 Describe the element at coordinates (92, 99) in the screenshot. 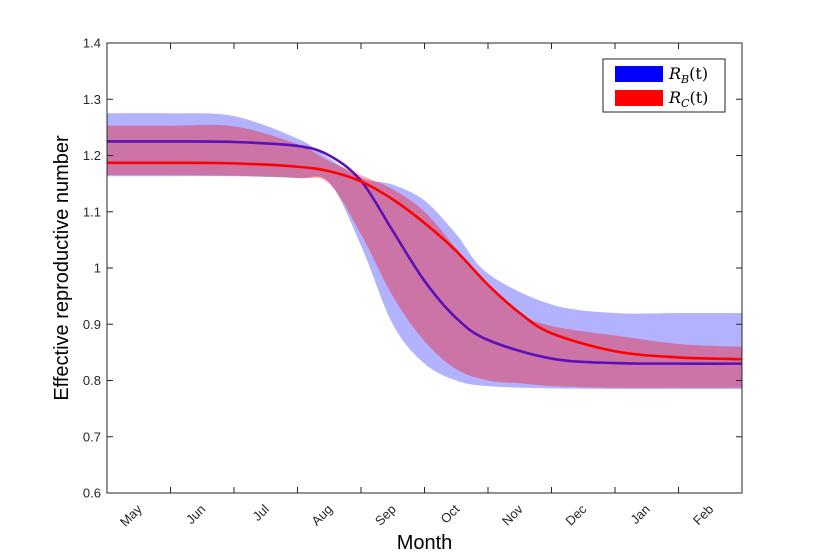

I see `y-tick-label: 1.3` at that location.